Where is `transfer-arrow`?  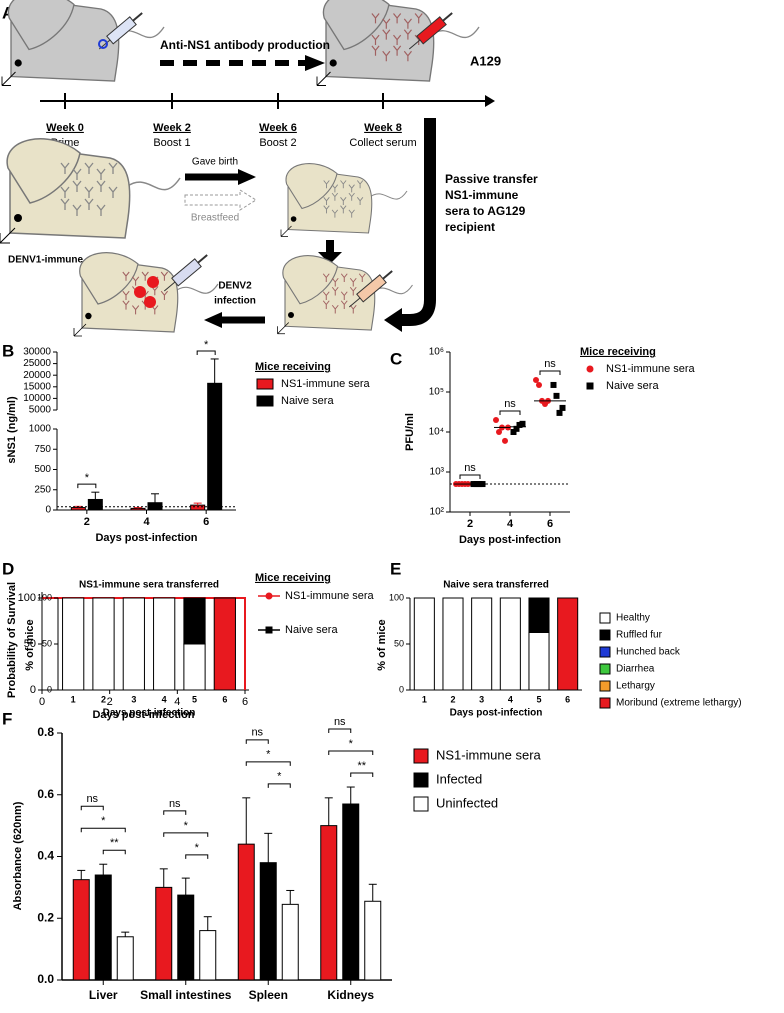 transfer-arrow is located at coordinates (418, 222).